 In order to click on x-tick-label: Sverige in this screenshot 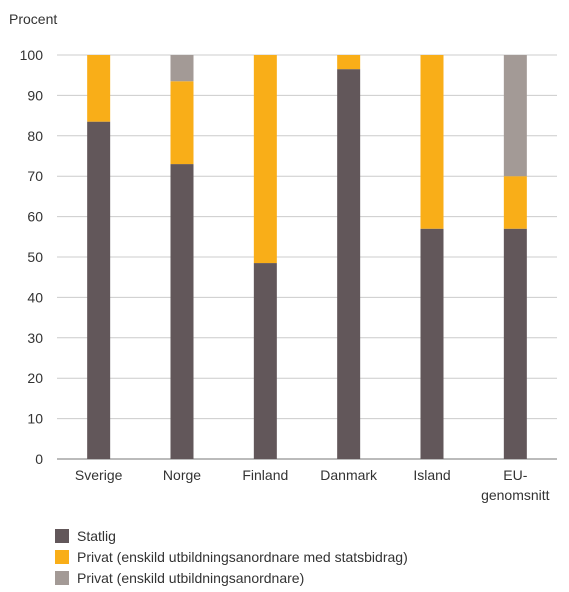, I will do `click(99, 475)`.